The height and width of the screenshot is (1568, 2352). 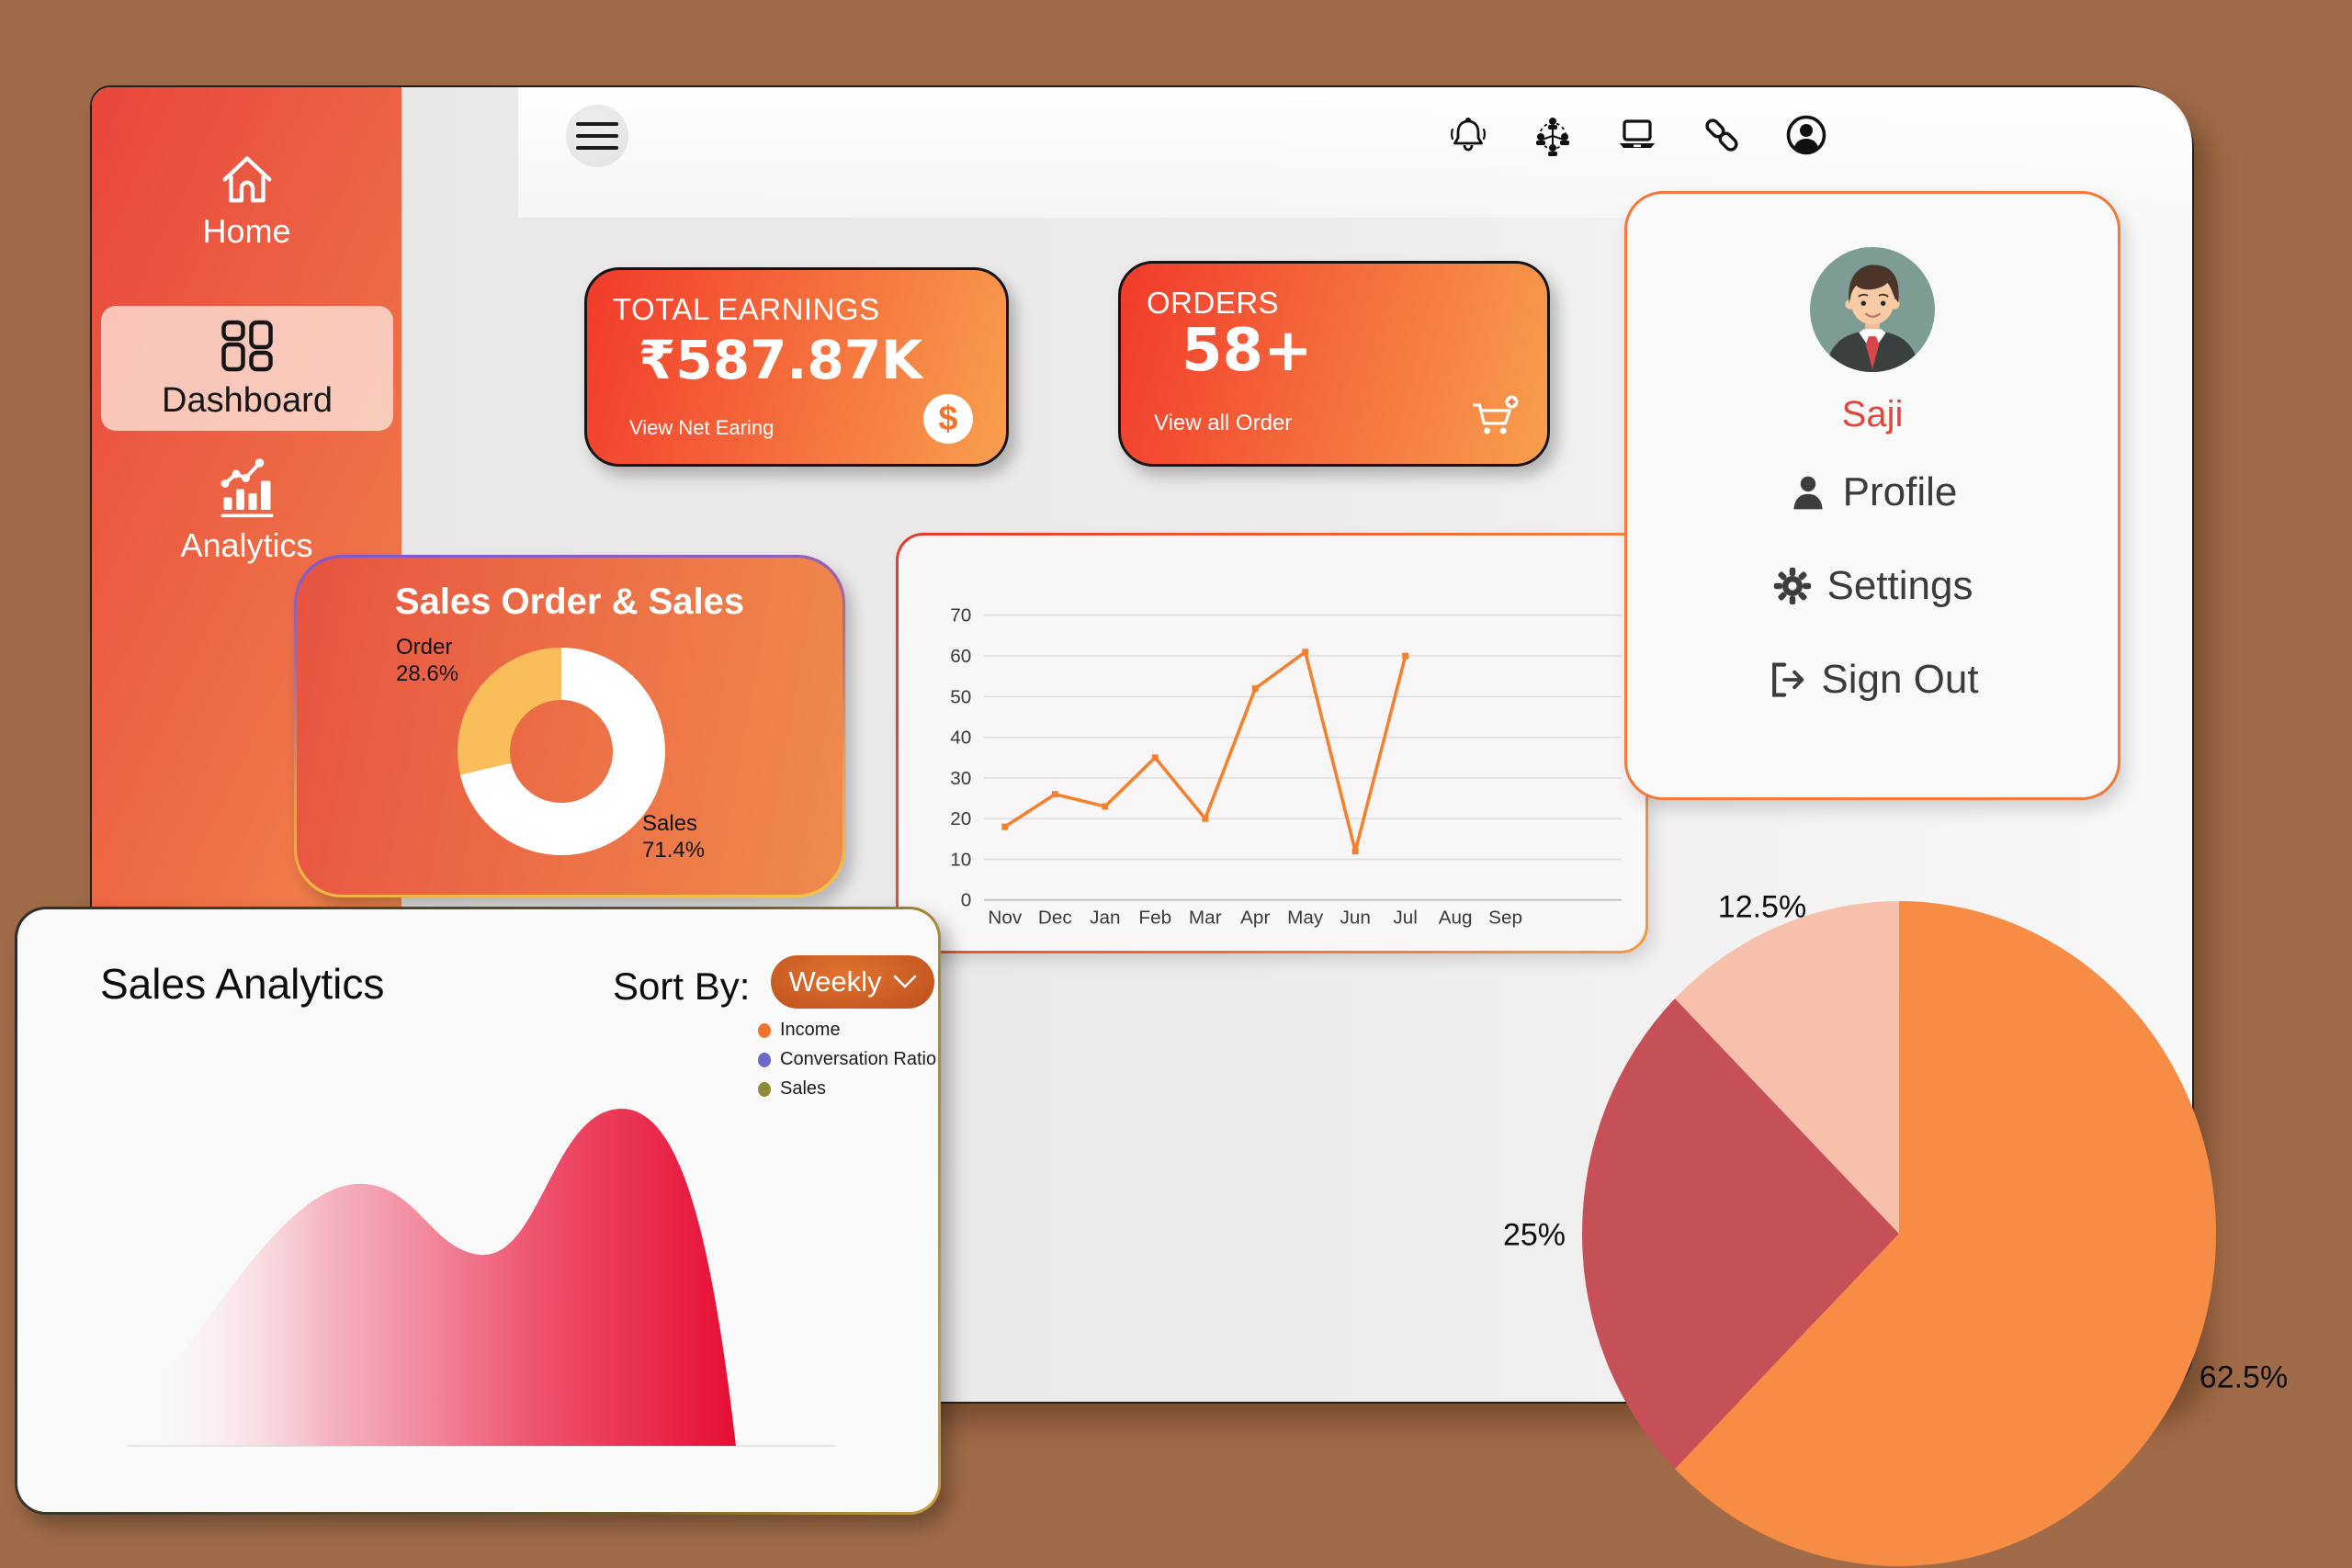 I want to click on svg-text: Aug, so click(x=1456, y=918).